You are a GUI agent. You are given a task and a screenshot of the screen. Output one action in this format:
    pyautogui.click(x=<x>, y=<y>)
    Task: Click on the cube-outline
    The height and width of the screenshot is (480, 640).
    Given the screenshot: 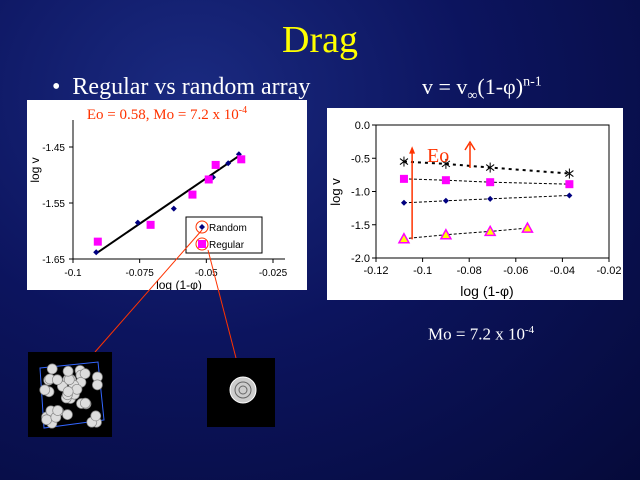 What is the action you would take?
    pyautogui.click(x=72, y=395)
    